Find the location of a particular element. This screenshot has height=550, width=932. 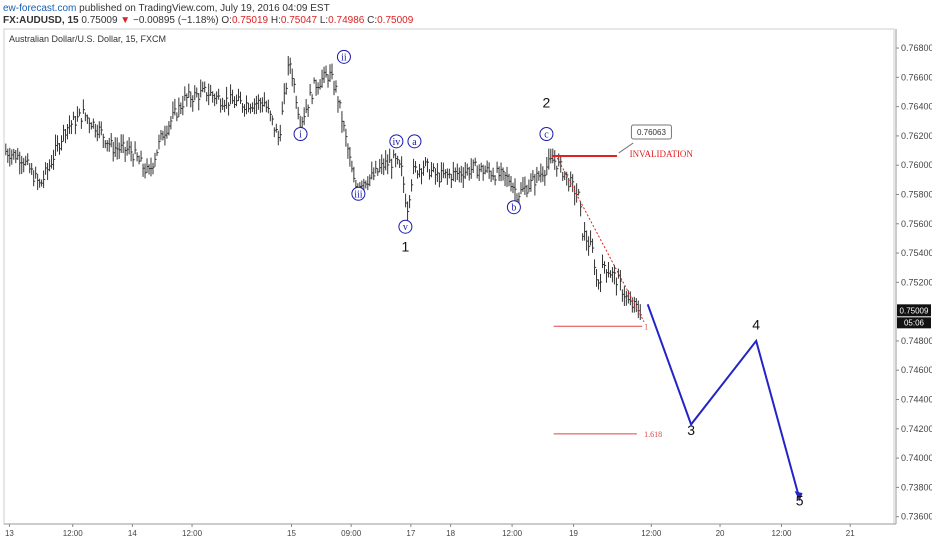

wave-circle-iv is located at coordinates (396, 141).